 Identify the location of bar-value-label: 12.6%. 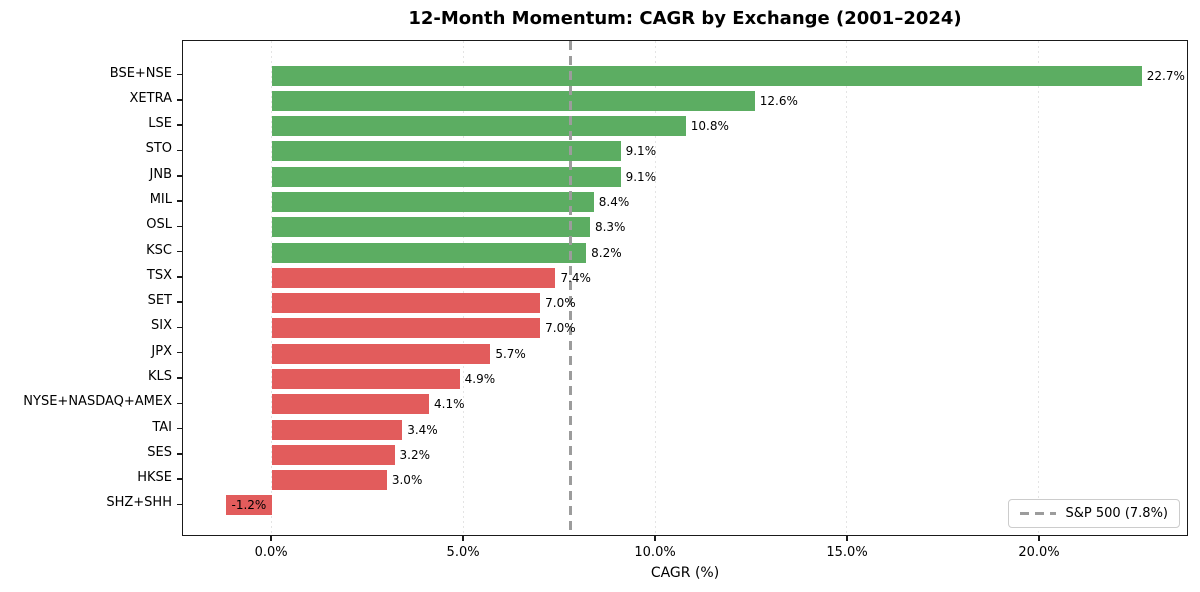
(778, 100).